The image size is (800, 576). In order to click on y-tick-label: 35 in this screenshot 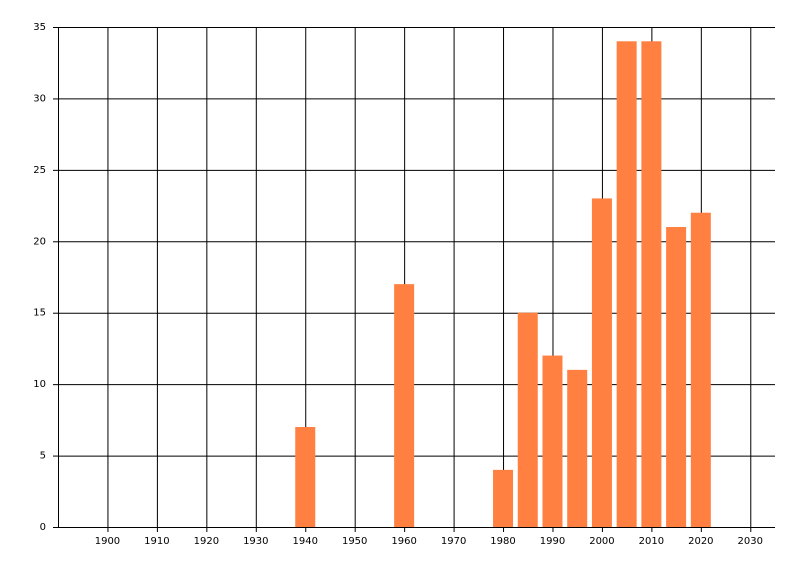, I will do `click(39, 27)`.